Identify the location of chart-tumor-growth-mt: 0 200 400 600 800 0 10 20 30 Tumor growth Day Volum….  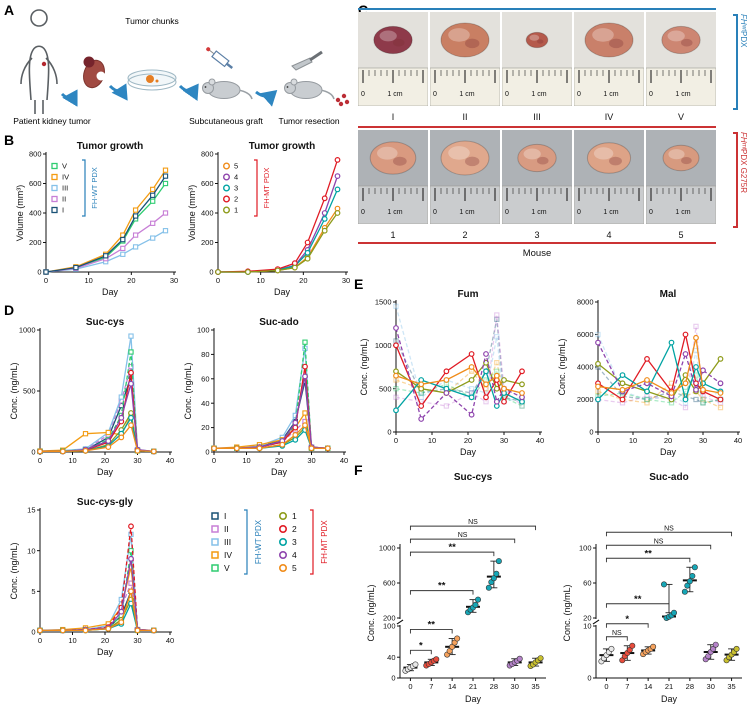
(269, 220).